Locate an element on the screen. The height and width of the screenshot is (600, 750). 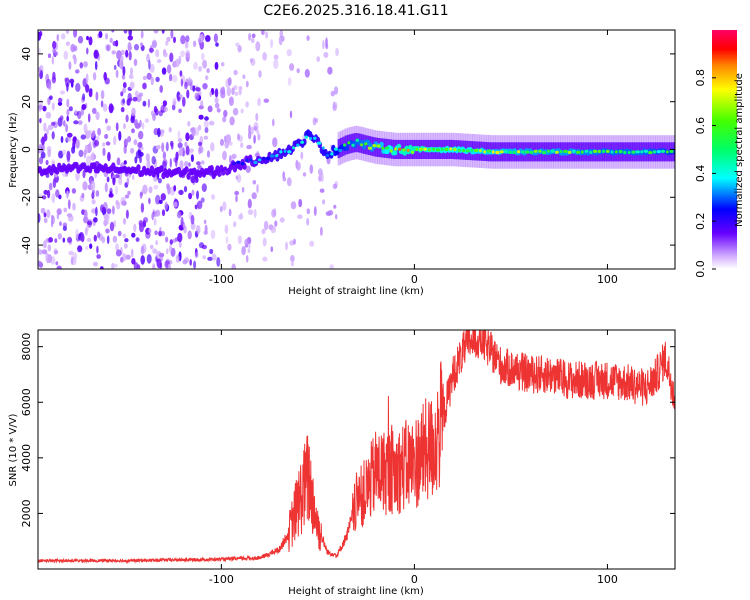
y-tick-label: 8000 is located at coordinates (26, 347).